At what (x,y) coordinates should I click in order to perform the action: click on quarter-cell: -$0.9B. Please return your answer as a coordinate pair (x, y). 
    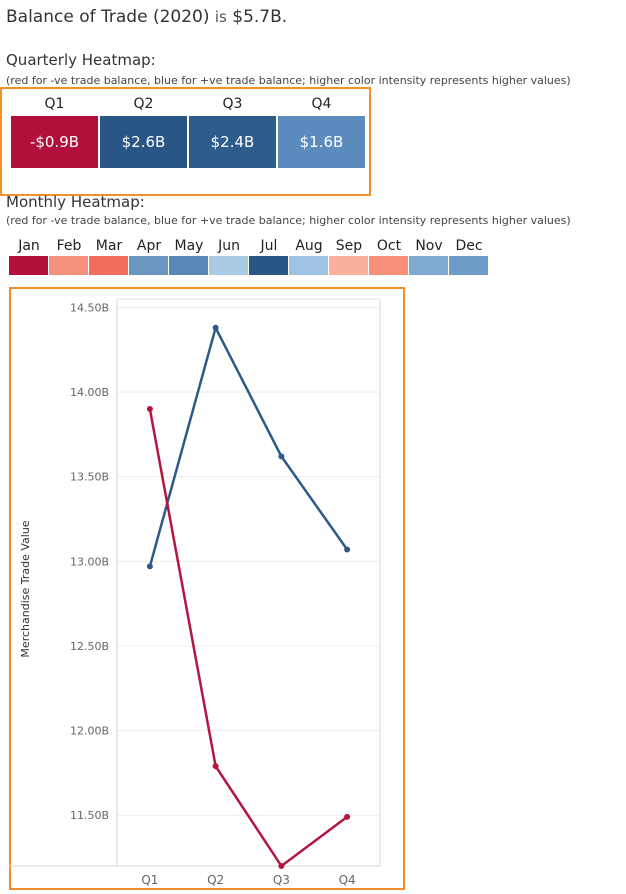
    Looking at the image, I should click on (54, 142).